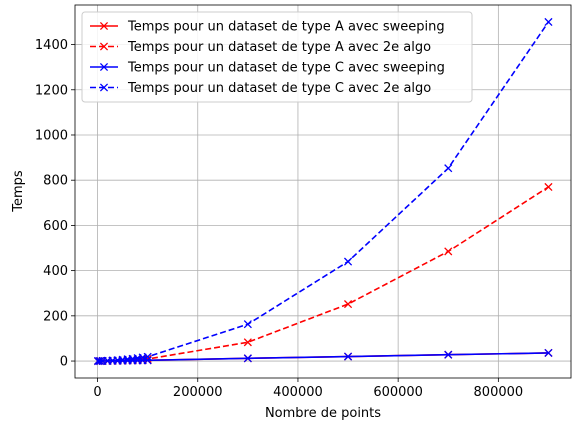 This screenshot has height=432, width=580. I want to click on x-tick-label: 800000, so click(499, 392).